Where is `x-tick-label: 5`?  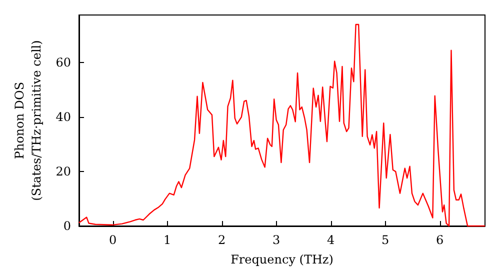
x-tick-label: 5 is located at coordinates (385, 240).